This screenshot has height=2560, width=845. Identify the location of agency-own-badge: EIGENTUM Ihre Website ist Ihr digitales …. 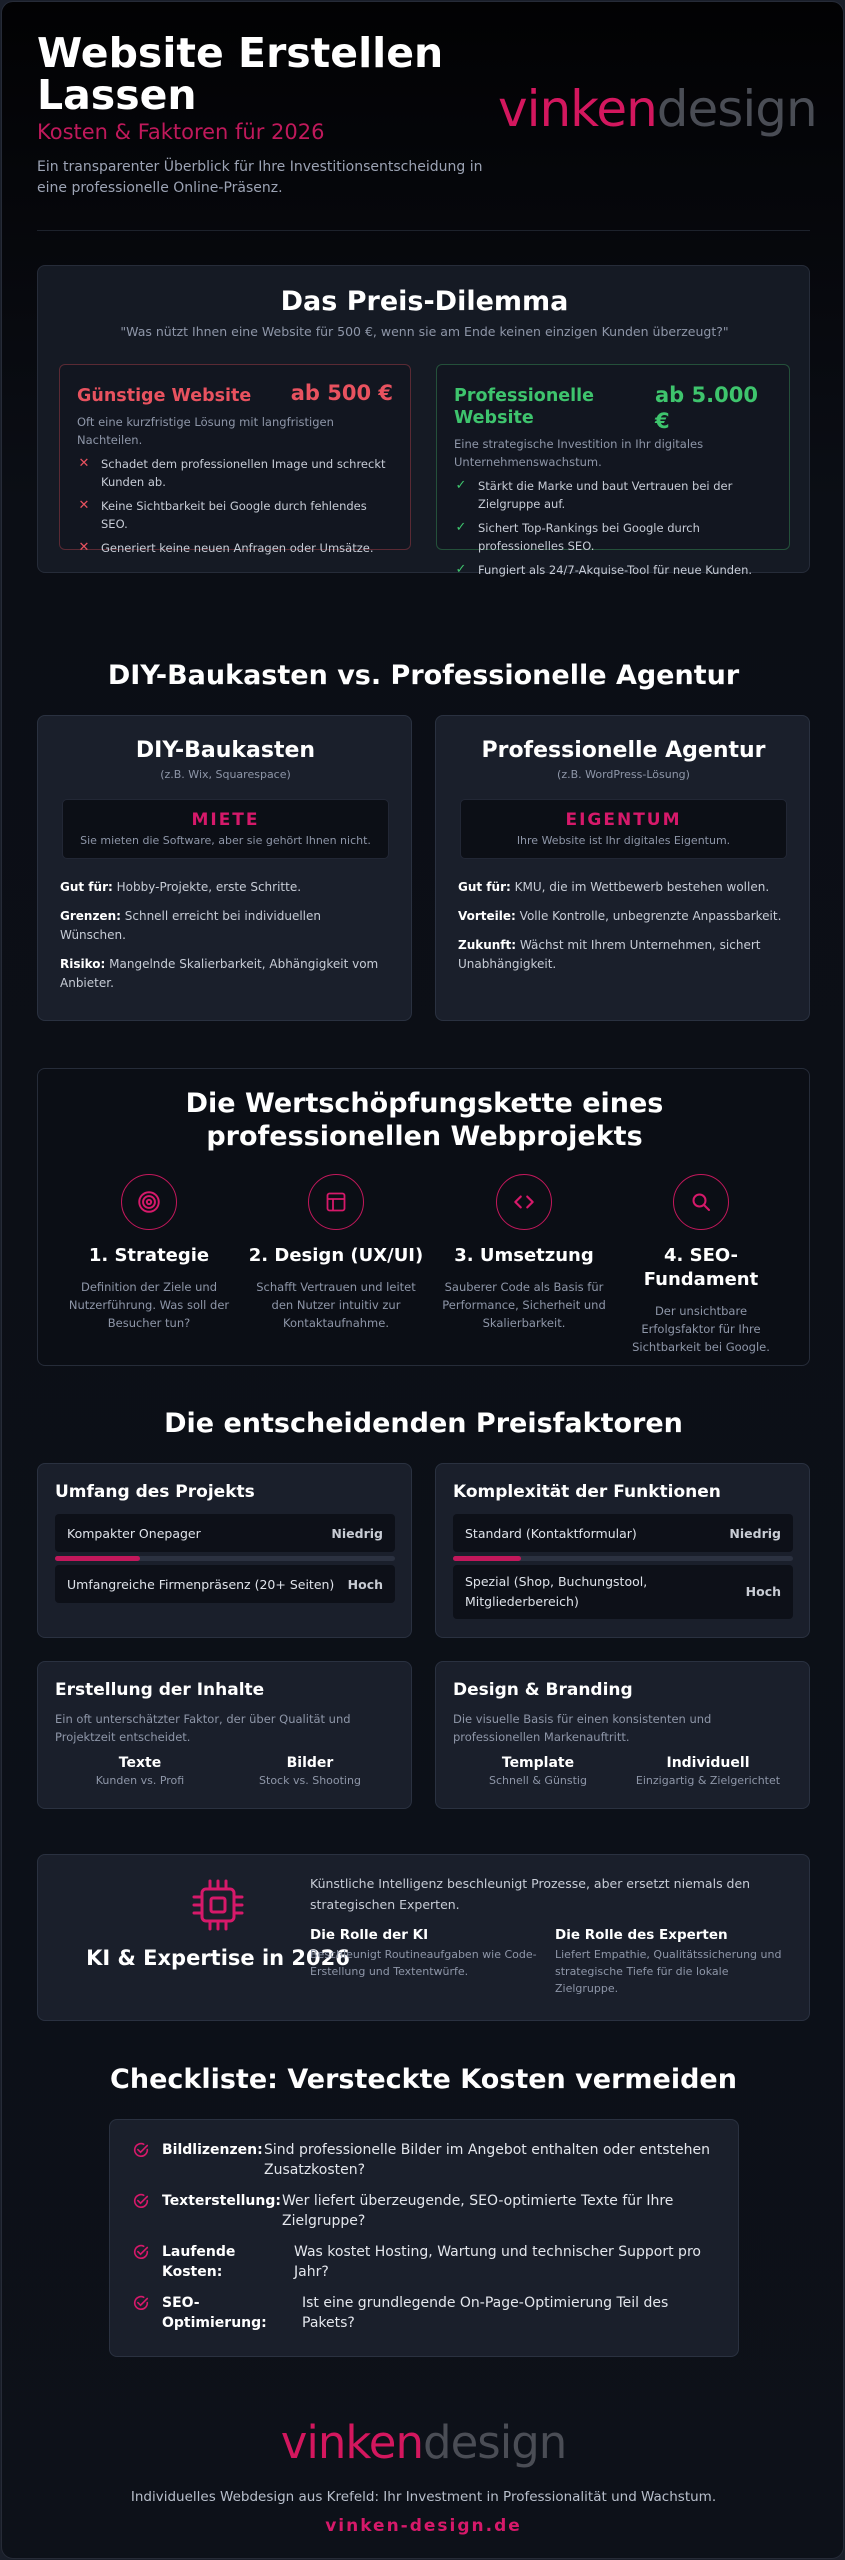
(623, 829).